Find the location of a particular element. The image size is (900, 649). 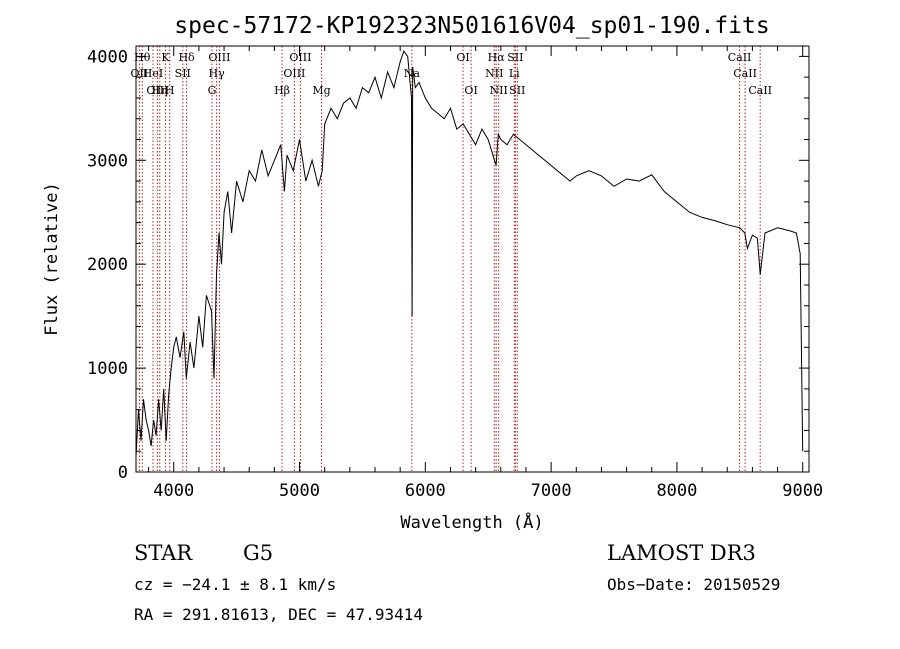

line-marker-label: Hβ is located at coordinates (282, 90).